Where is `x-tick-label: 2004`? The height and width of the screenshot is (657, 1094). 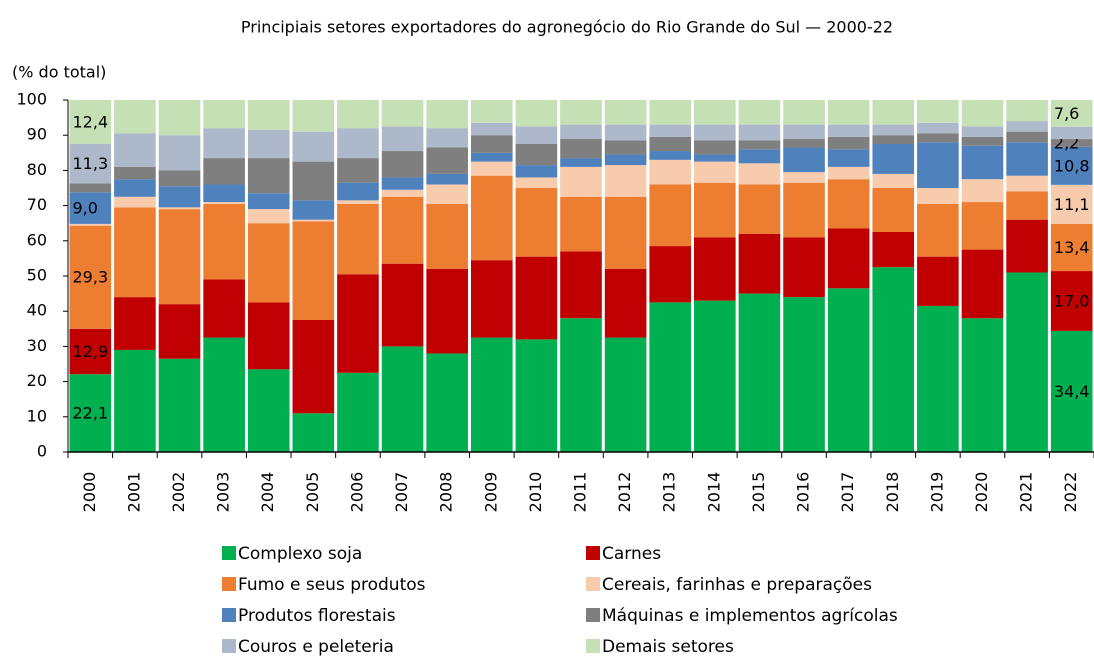
x-tick-label: 2004 is located at coordinates (267, 492).